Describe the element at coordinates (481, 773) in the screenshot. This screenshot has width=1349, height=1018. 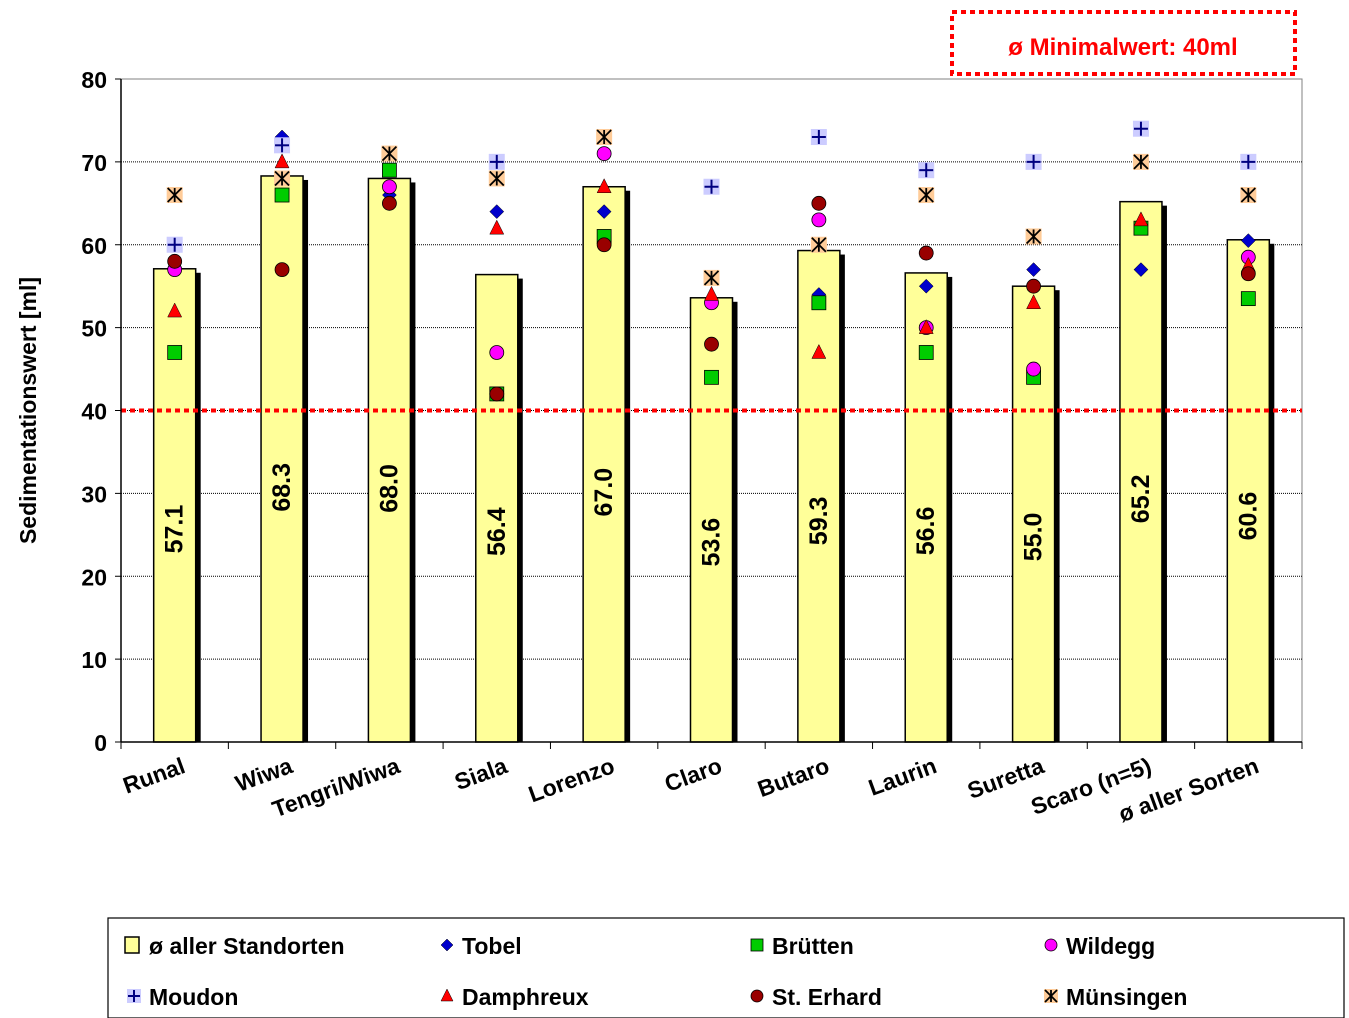
I see `x-tick-label: Siala` at that location.